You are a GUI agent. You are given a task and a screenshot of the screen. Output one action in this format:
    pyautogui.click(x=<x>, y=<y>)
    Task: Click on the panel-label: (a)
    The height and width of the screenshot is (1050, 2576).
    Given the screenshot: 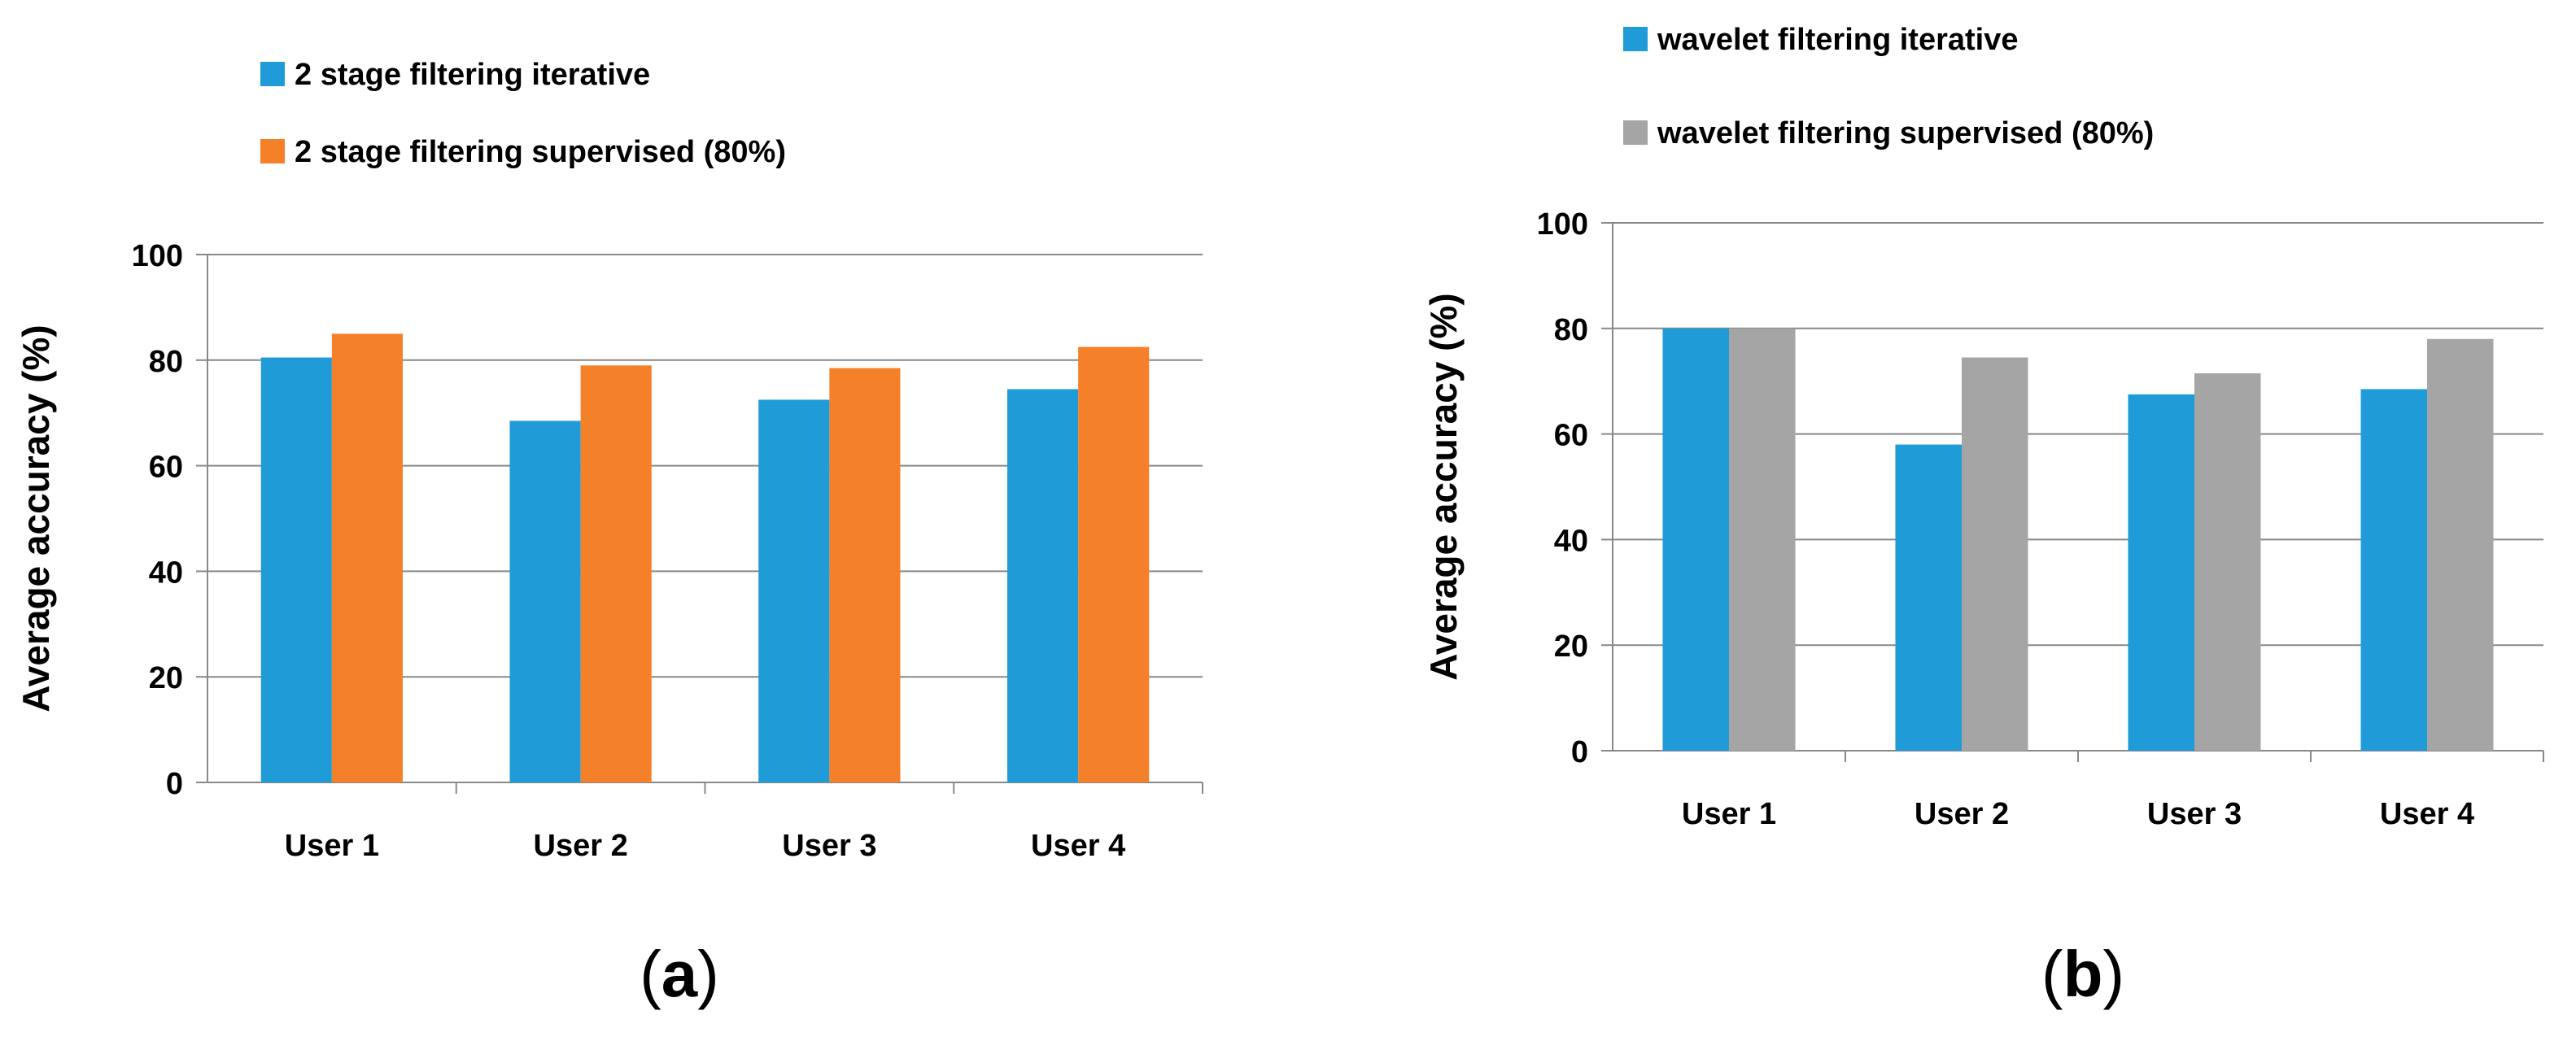 What is the action you would take?
    pyautogui.click(x=679, y=974)
    